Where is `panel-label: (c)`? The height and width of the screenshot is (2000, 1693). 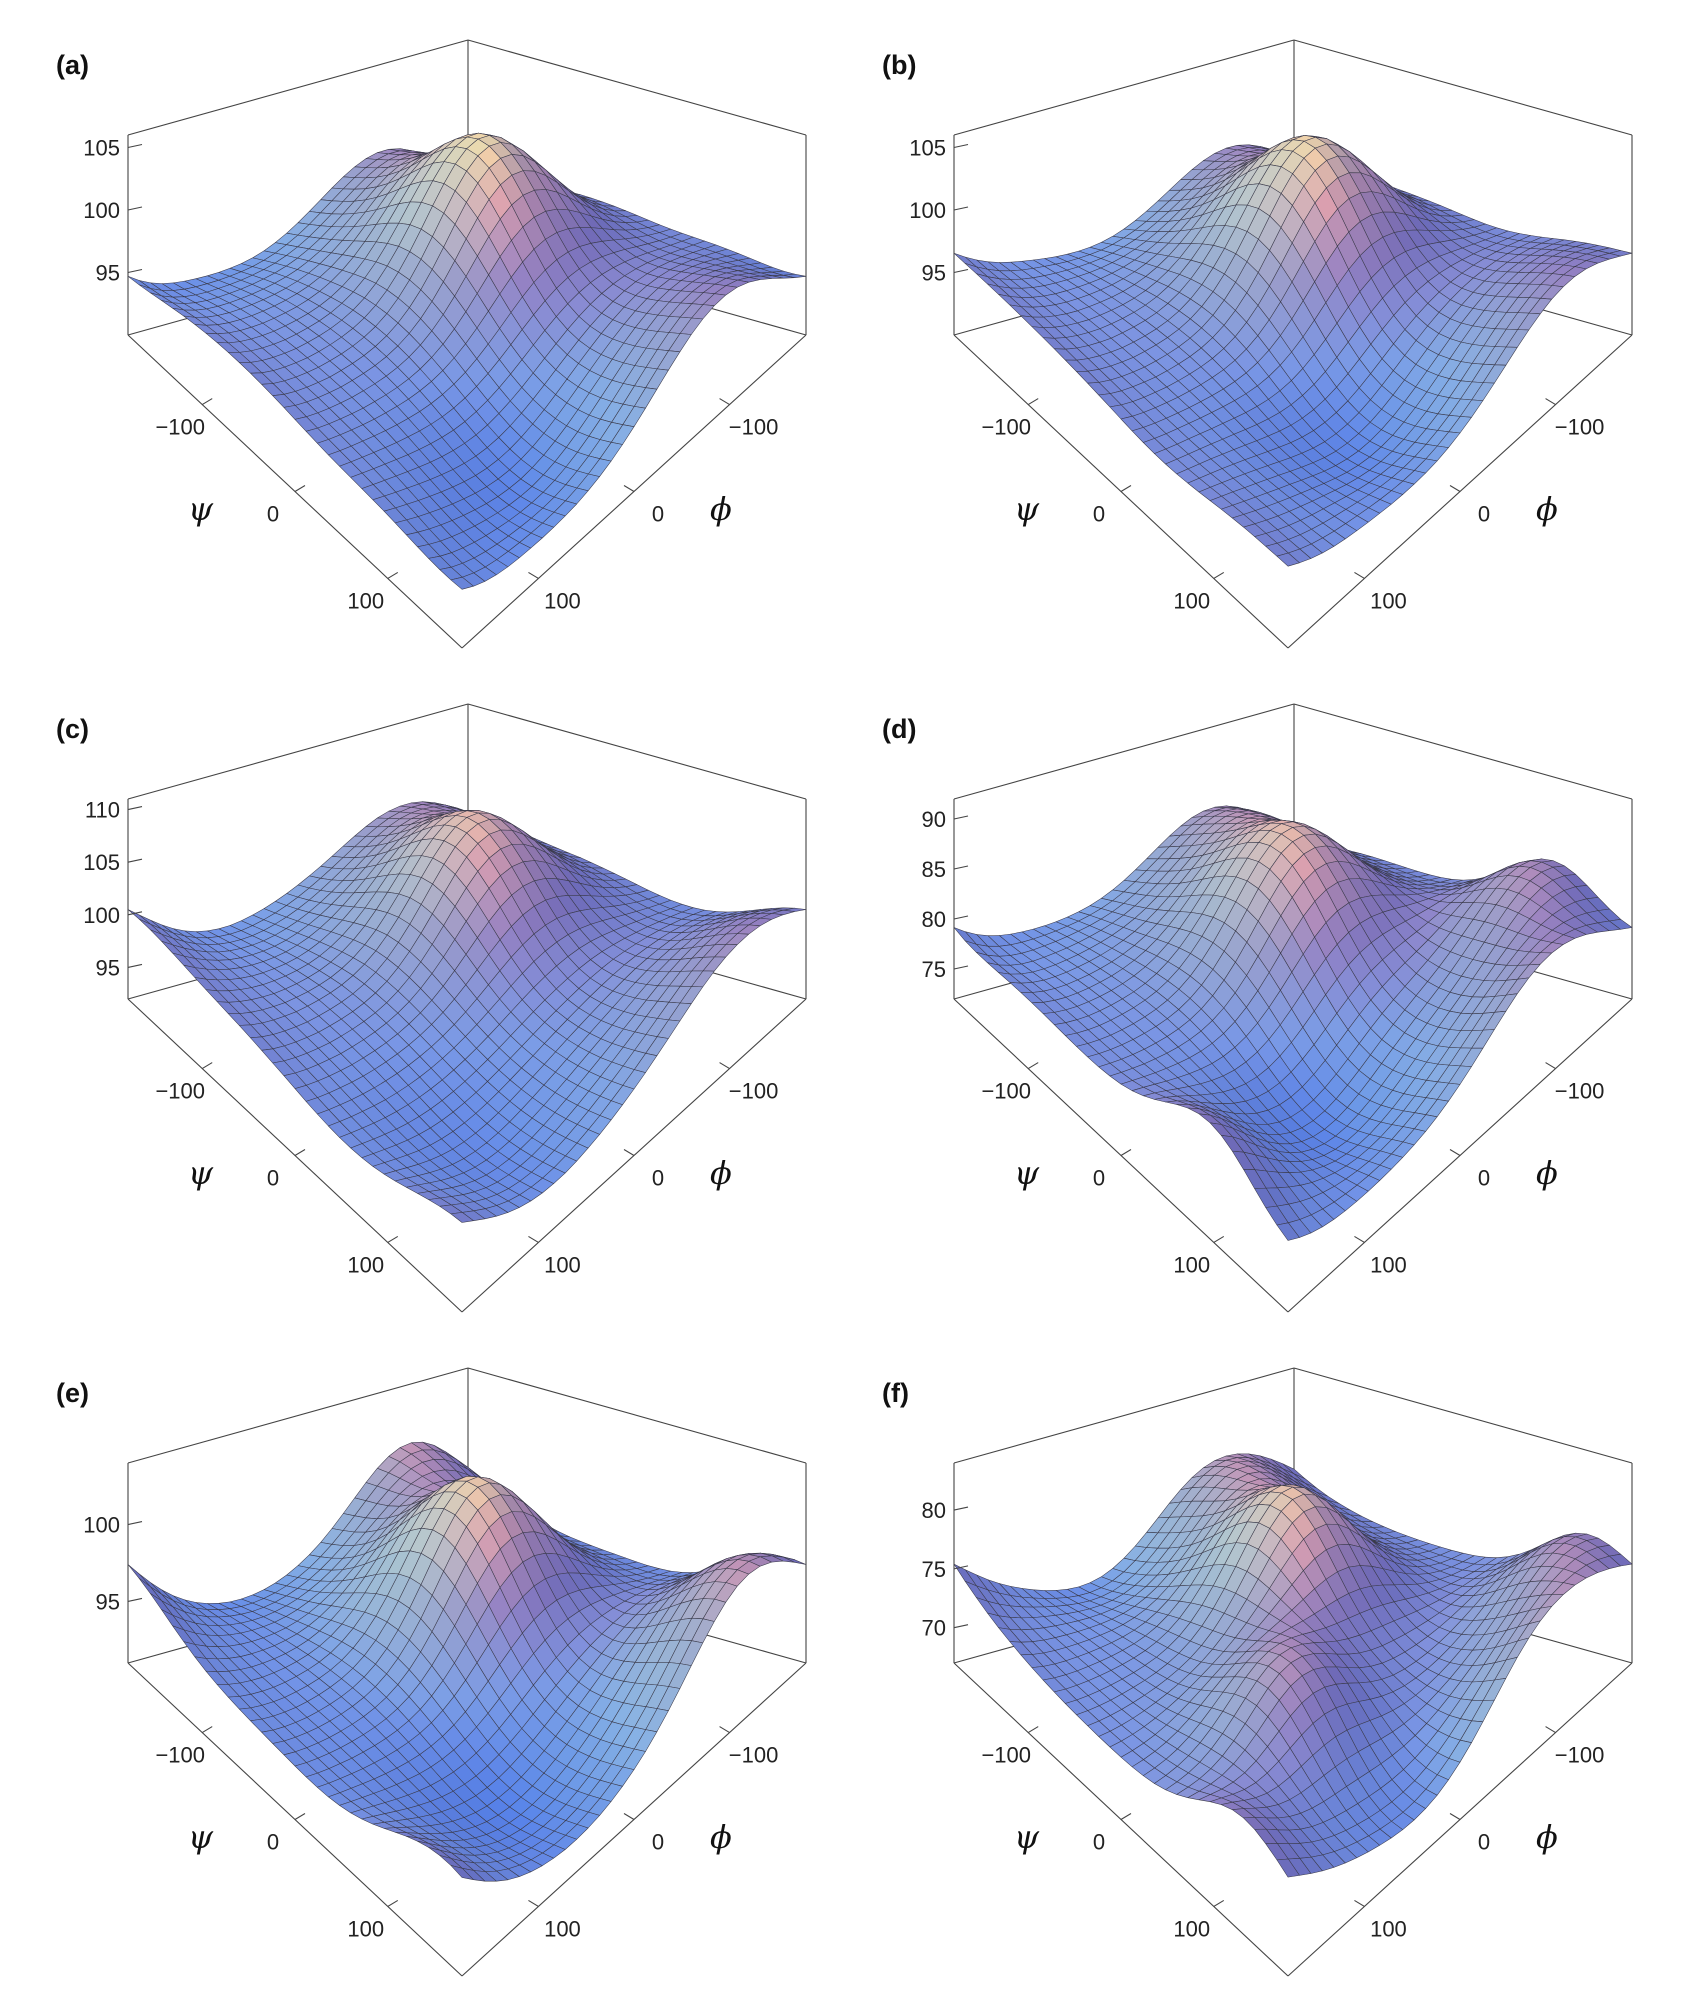 panel-label: (c) is located at coordinates (72, 729).